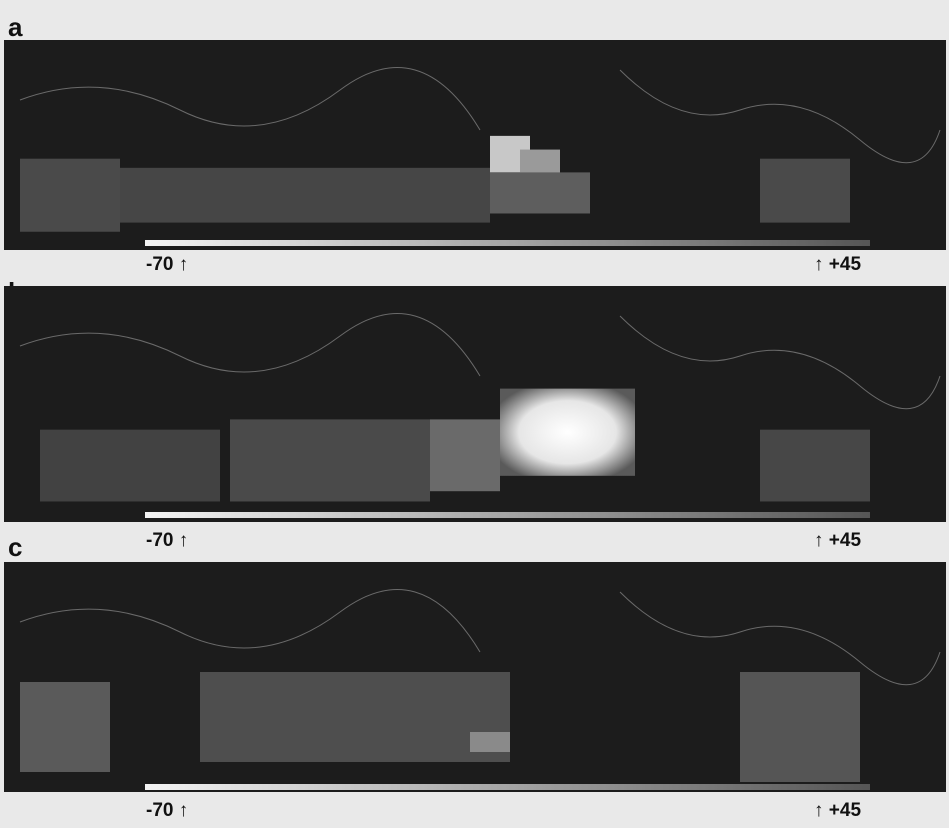 The width and height of the screenshot is (949, 828). I want to click on panel-label: c, so click(15, 547).